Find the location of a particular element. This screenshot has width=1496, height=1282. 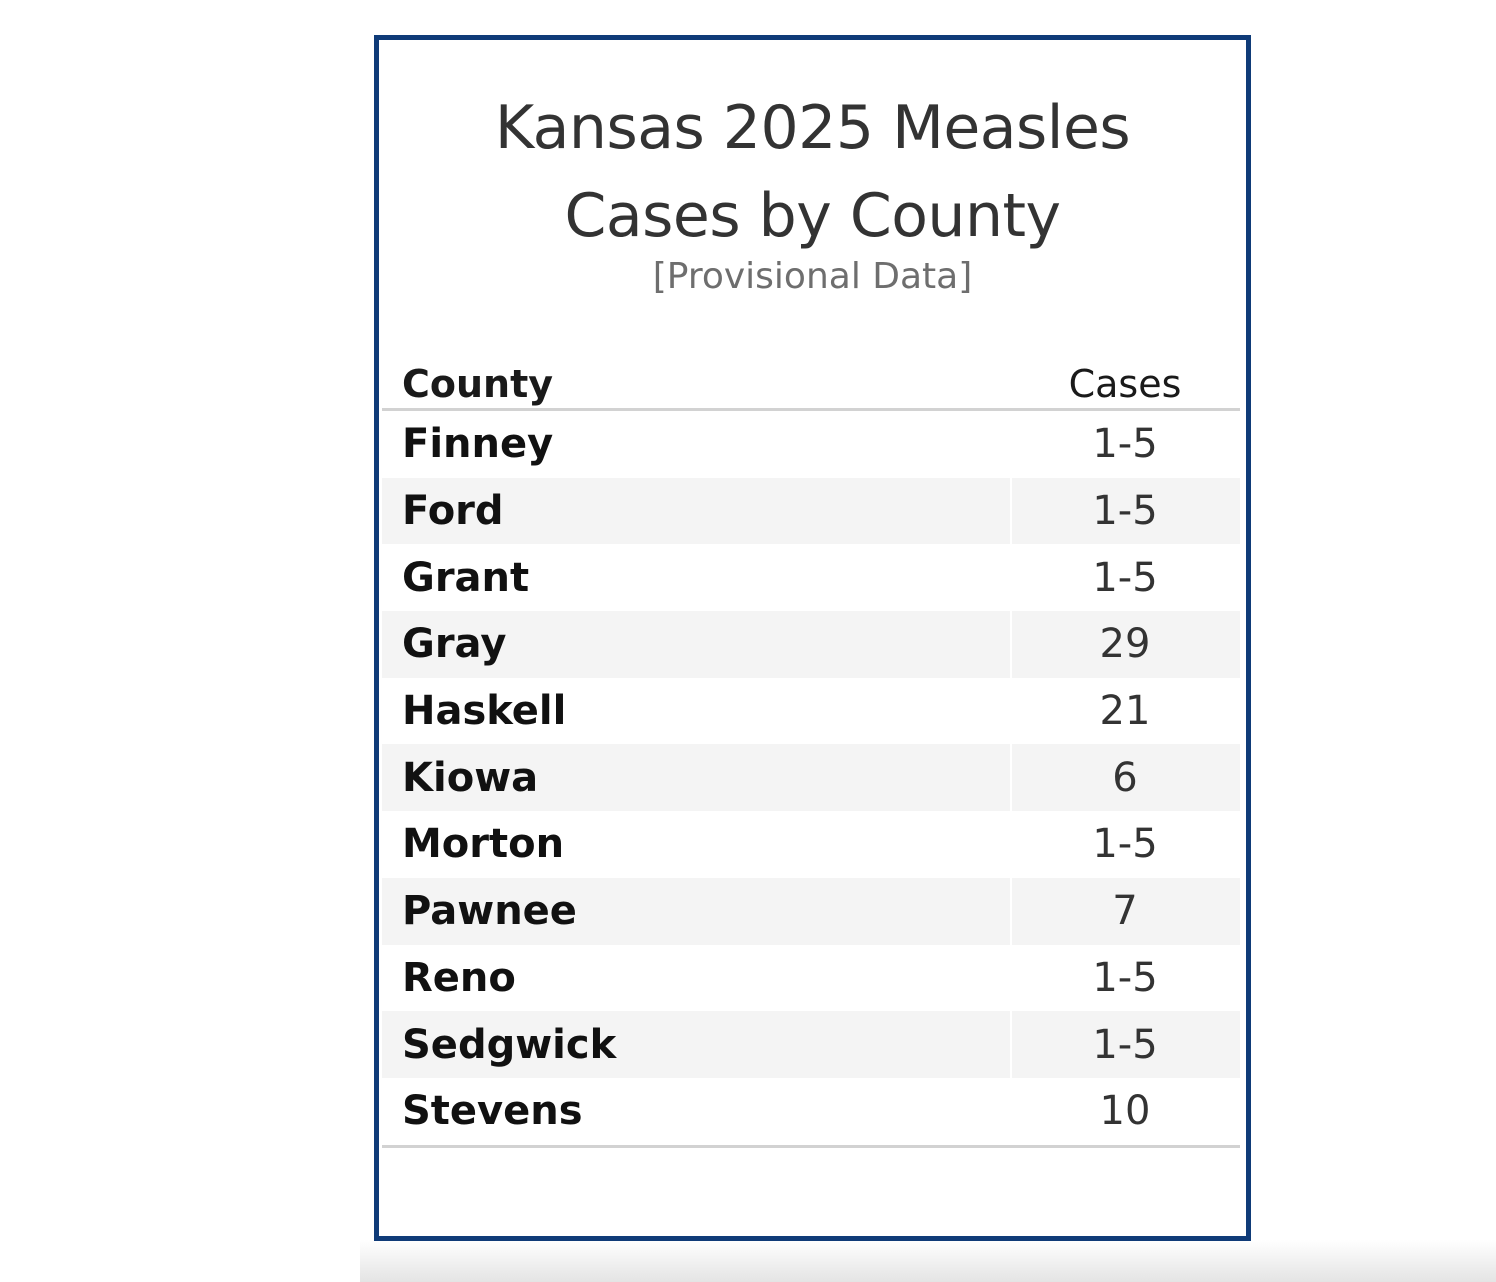

cell-cases: 21 is located at coordinates (1125, 711).